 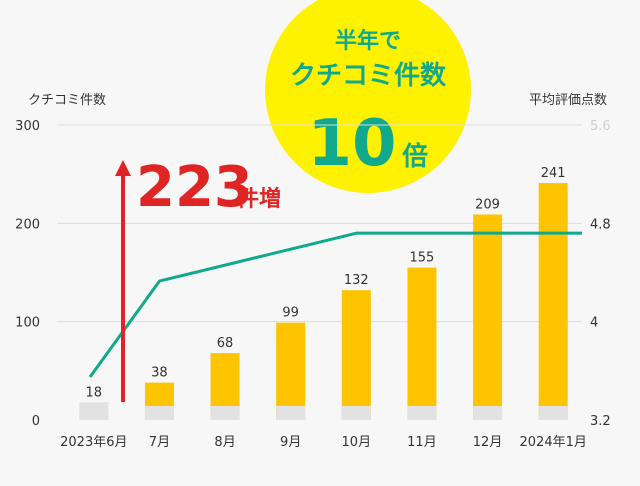 What do you see at coordinates (36, 421) in the screenshot?
I see `left-tick-label: 0` at bounding box center [36, 421].